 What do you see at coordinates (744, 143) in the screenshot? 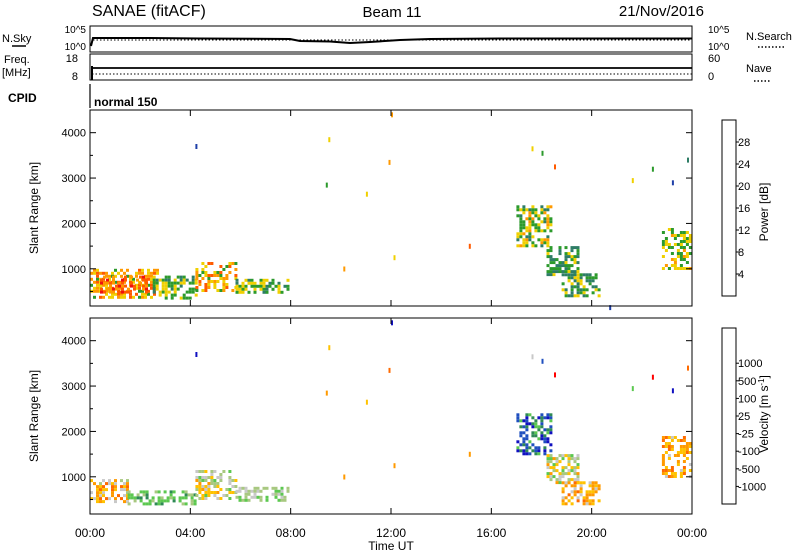
I see `colorbar-tick-label: 28` at bounding box center [744, 143].